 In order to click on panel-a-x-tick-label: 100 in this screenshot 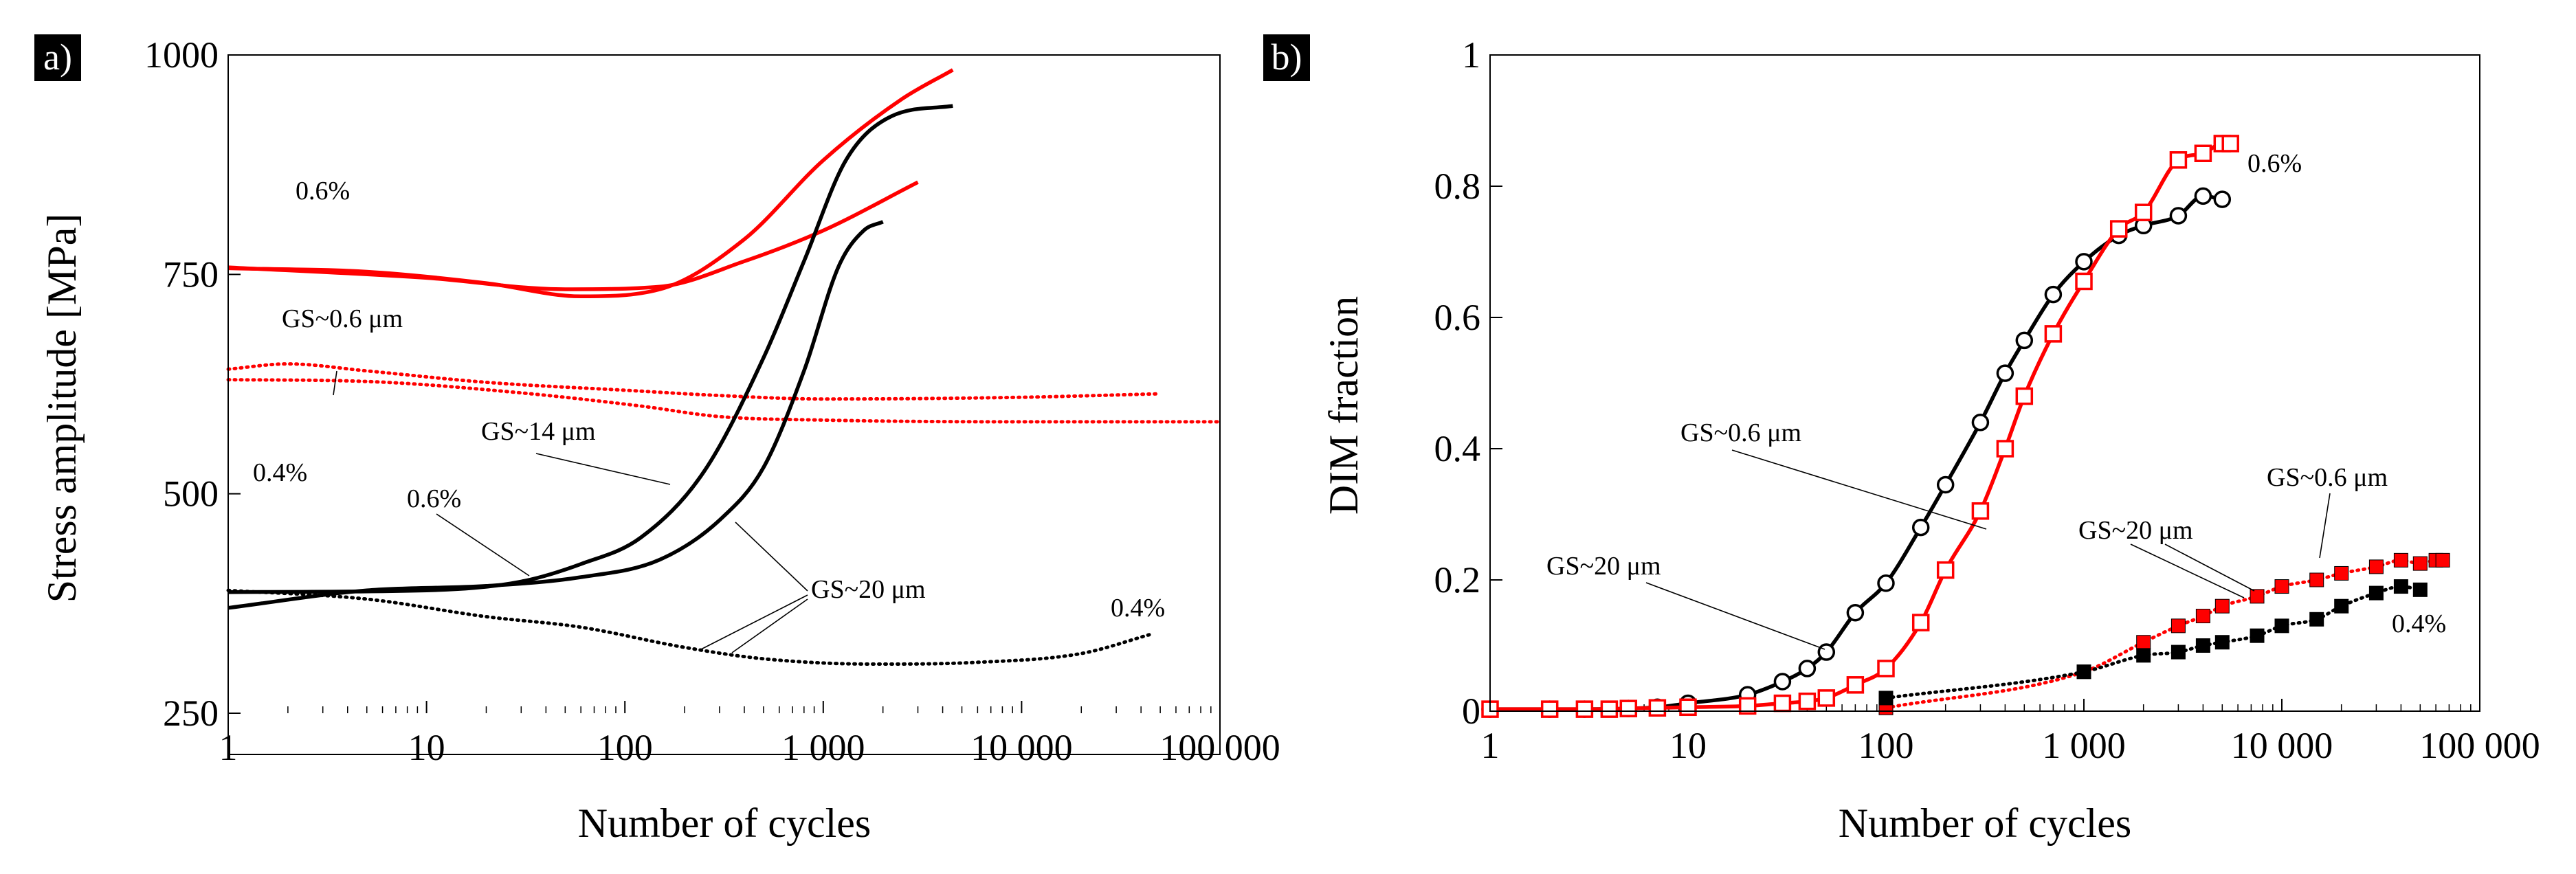, I will do `click(625, 747)`.